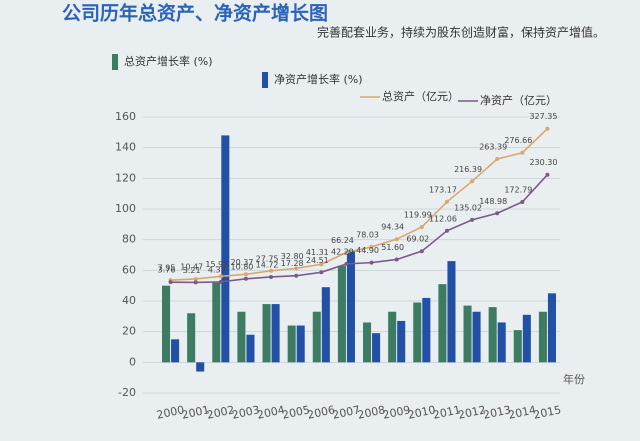  What do you see at coordinates (241, 266) in the screenshot?
I see `value-label: 10.80` at bounding box center [241, 266].